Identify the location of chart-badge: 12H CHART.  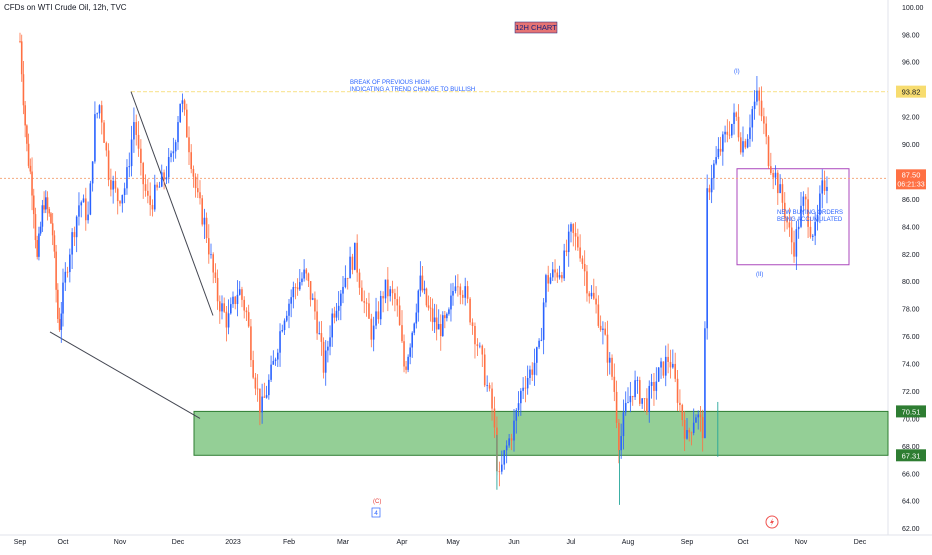
(536, 27).